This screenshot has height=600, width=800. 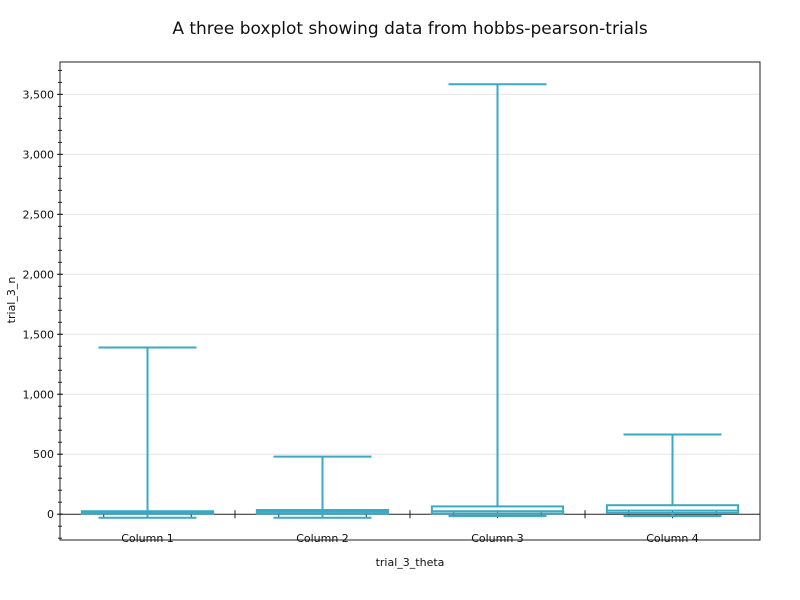 I want to click on y-tick-label: 1,000, so click(x=39, y=394).